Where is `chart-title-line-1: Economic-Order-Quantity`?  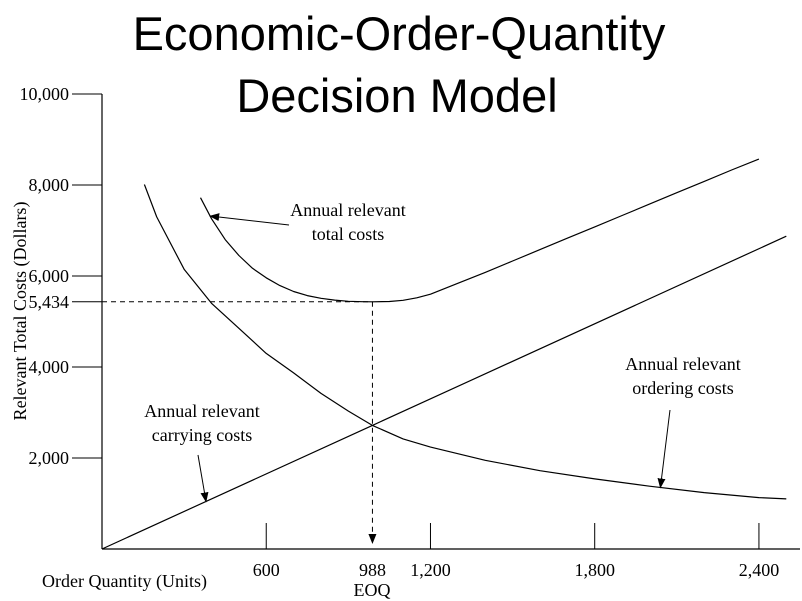
chart-title-line-1: Economic-Order-Quantity is located at coordinates (399, 33).